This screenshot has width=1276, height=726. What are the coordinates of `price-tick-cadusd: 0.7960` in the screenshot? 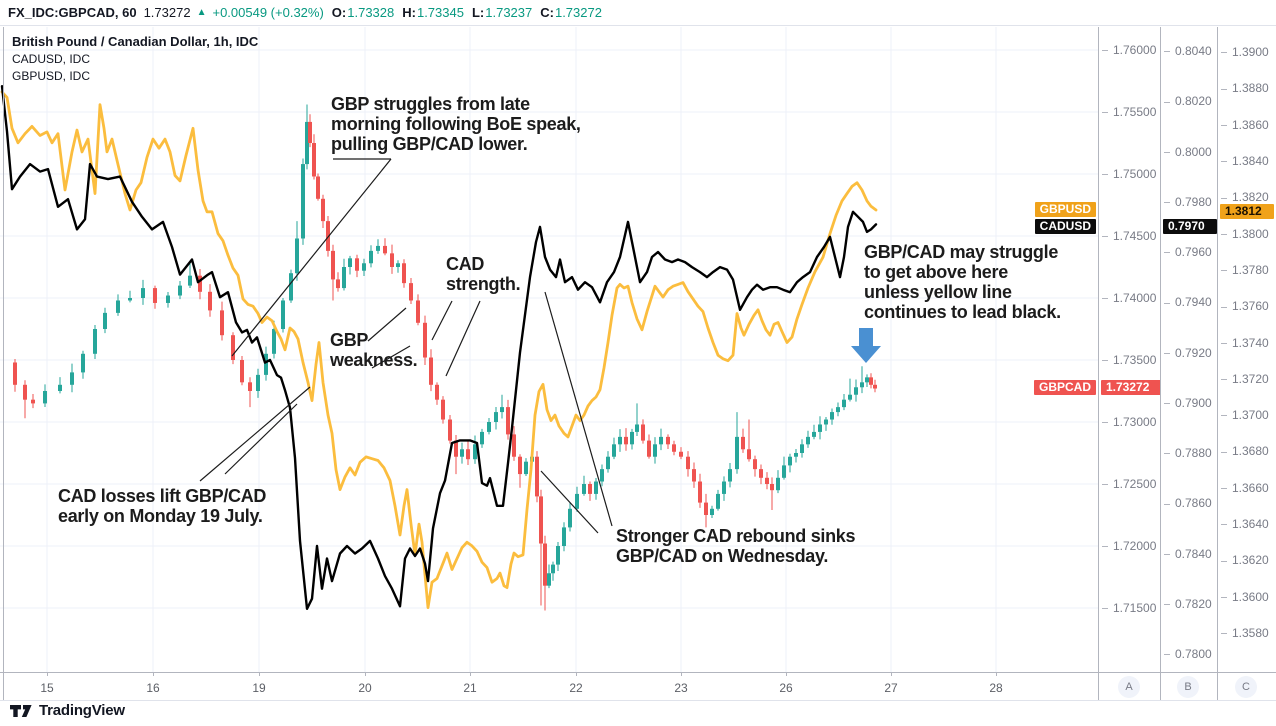 It's located at (1188, 252).